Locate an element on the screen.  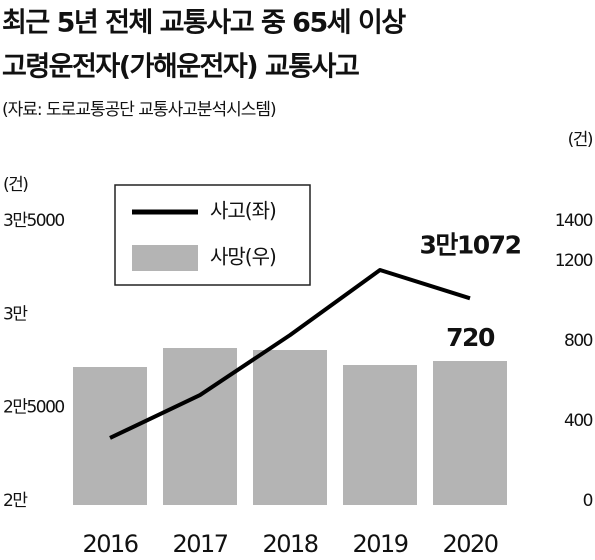
value-label: 3만1072 is located at coordinates (470, 244).